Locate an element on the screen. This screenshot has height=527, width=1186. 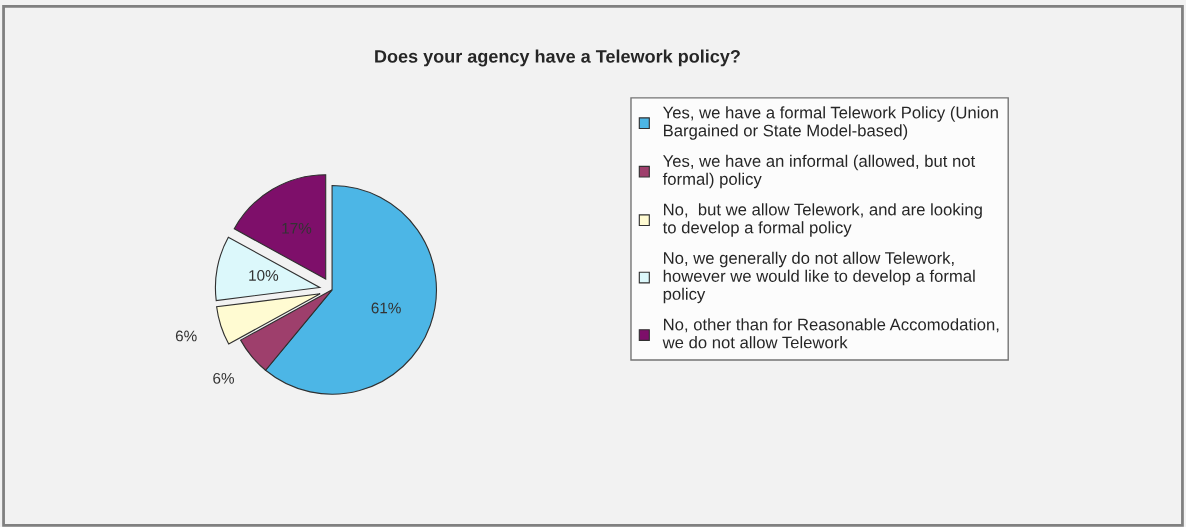
legend-label: Yes, we have a formal Telework Policy (Union Bargained or State Model-based) is located at coordinates (830, 123).